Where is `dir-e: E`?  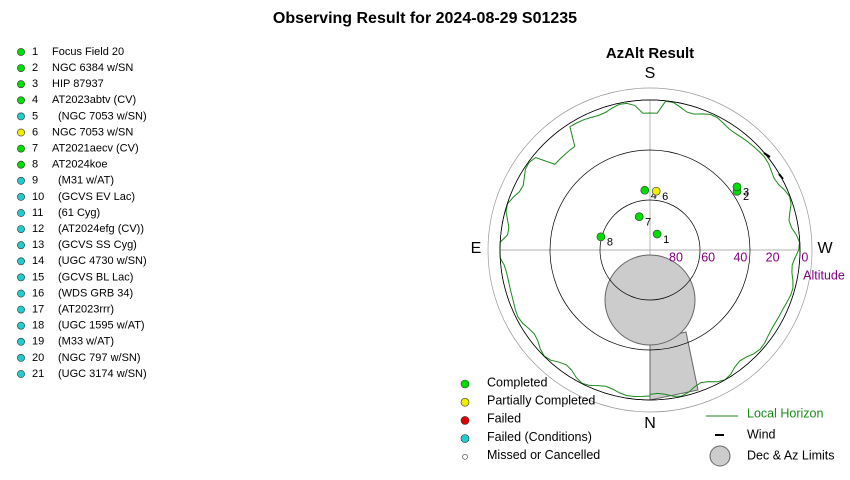
dir-e: E is located at coordinates (476, 248).